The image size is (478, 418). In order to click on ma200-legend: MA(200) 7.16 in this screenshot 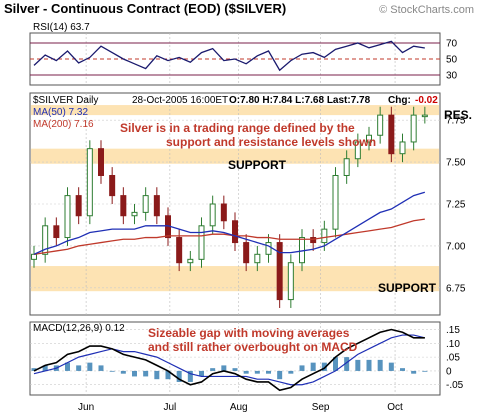, I will do `click(63, 124)`.